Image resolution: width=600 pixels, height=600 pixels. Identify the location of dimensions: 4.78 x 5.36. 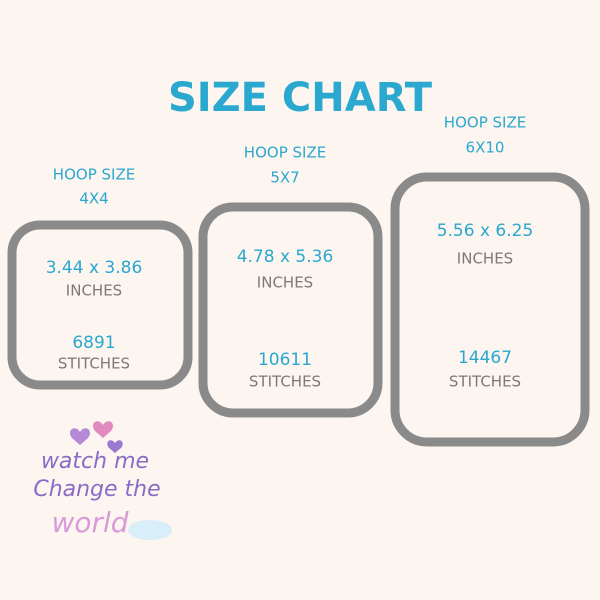
(285, 257).